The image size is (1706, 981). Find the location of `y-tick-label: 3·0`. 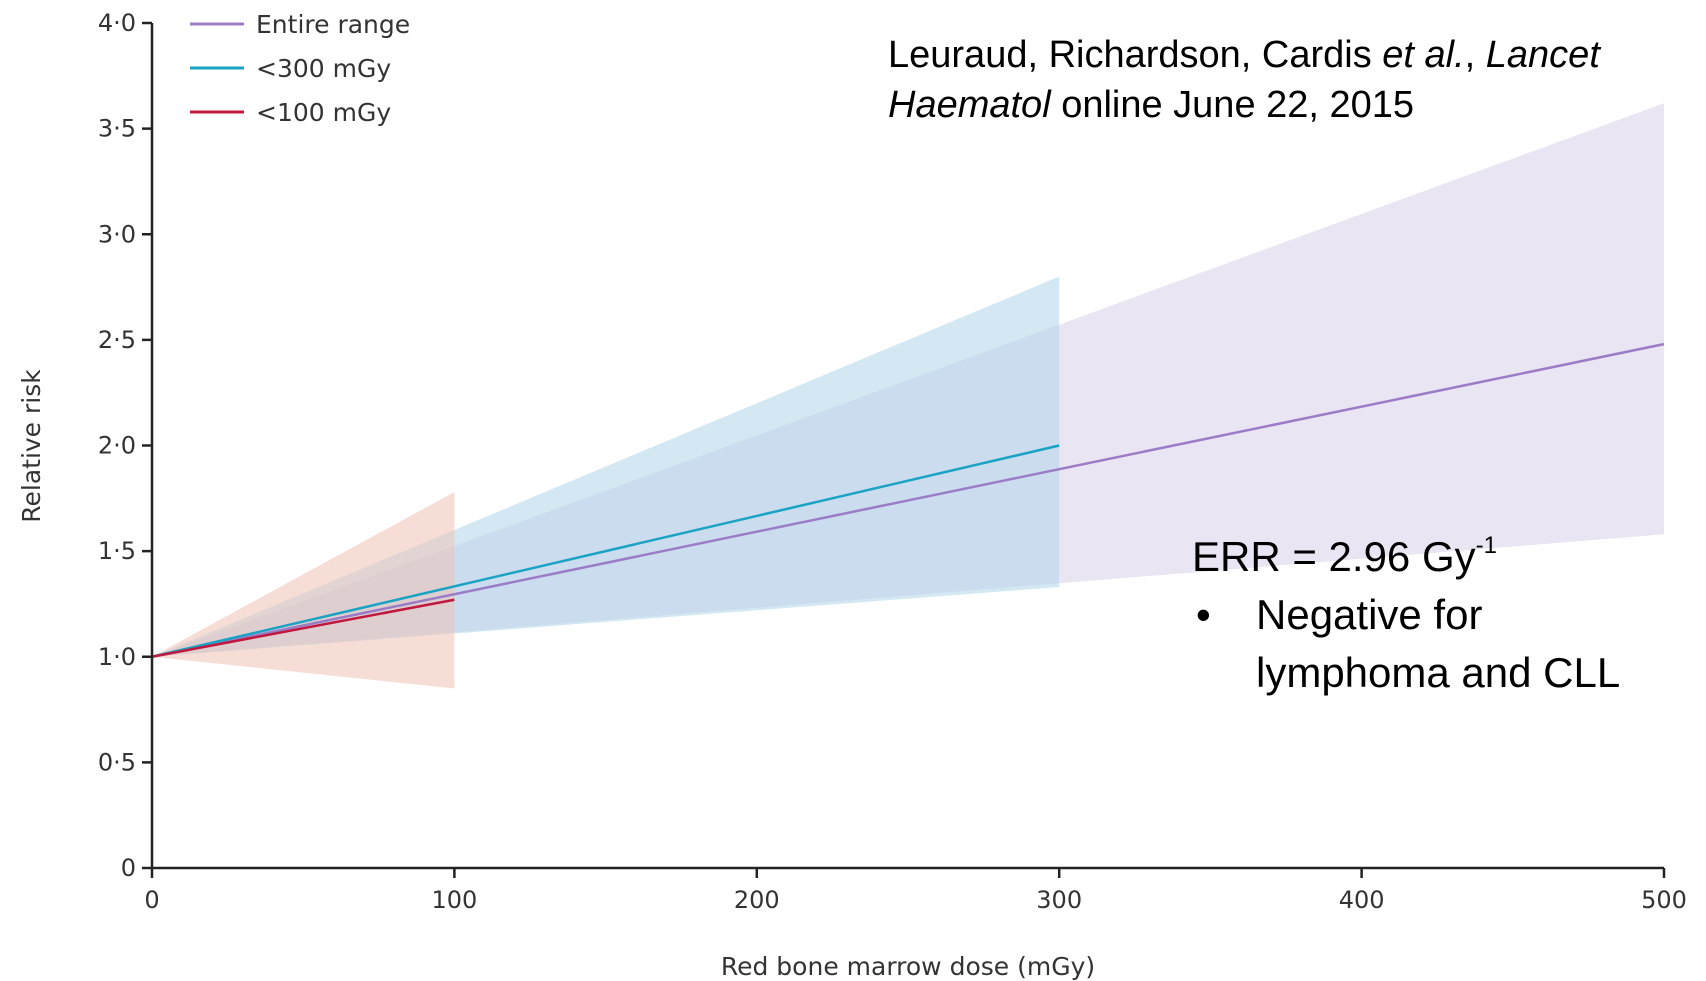

y-tick-label: 3·0 is located at coordinates (117, 234).